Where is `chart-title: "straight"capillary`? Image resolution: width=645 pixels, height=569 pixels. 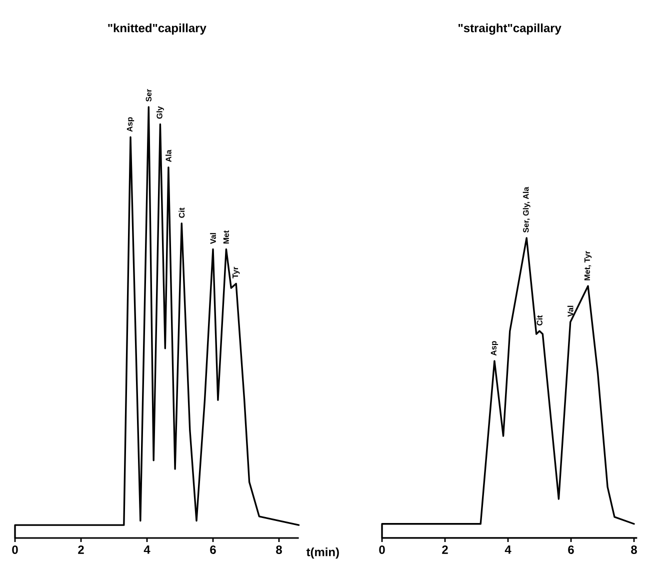 chart-title: "straight"capillary is located at coordinates (510, 29).